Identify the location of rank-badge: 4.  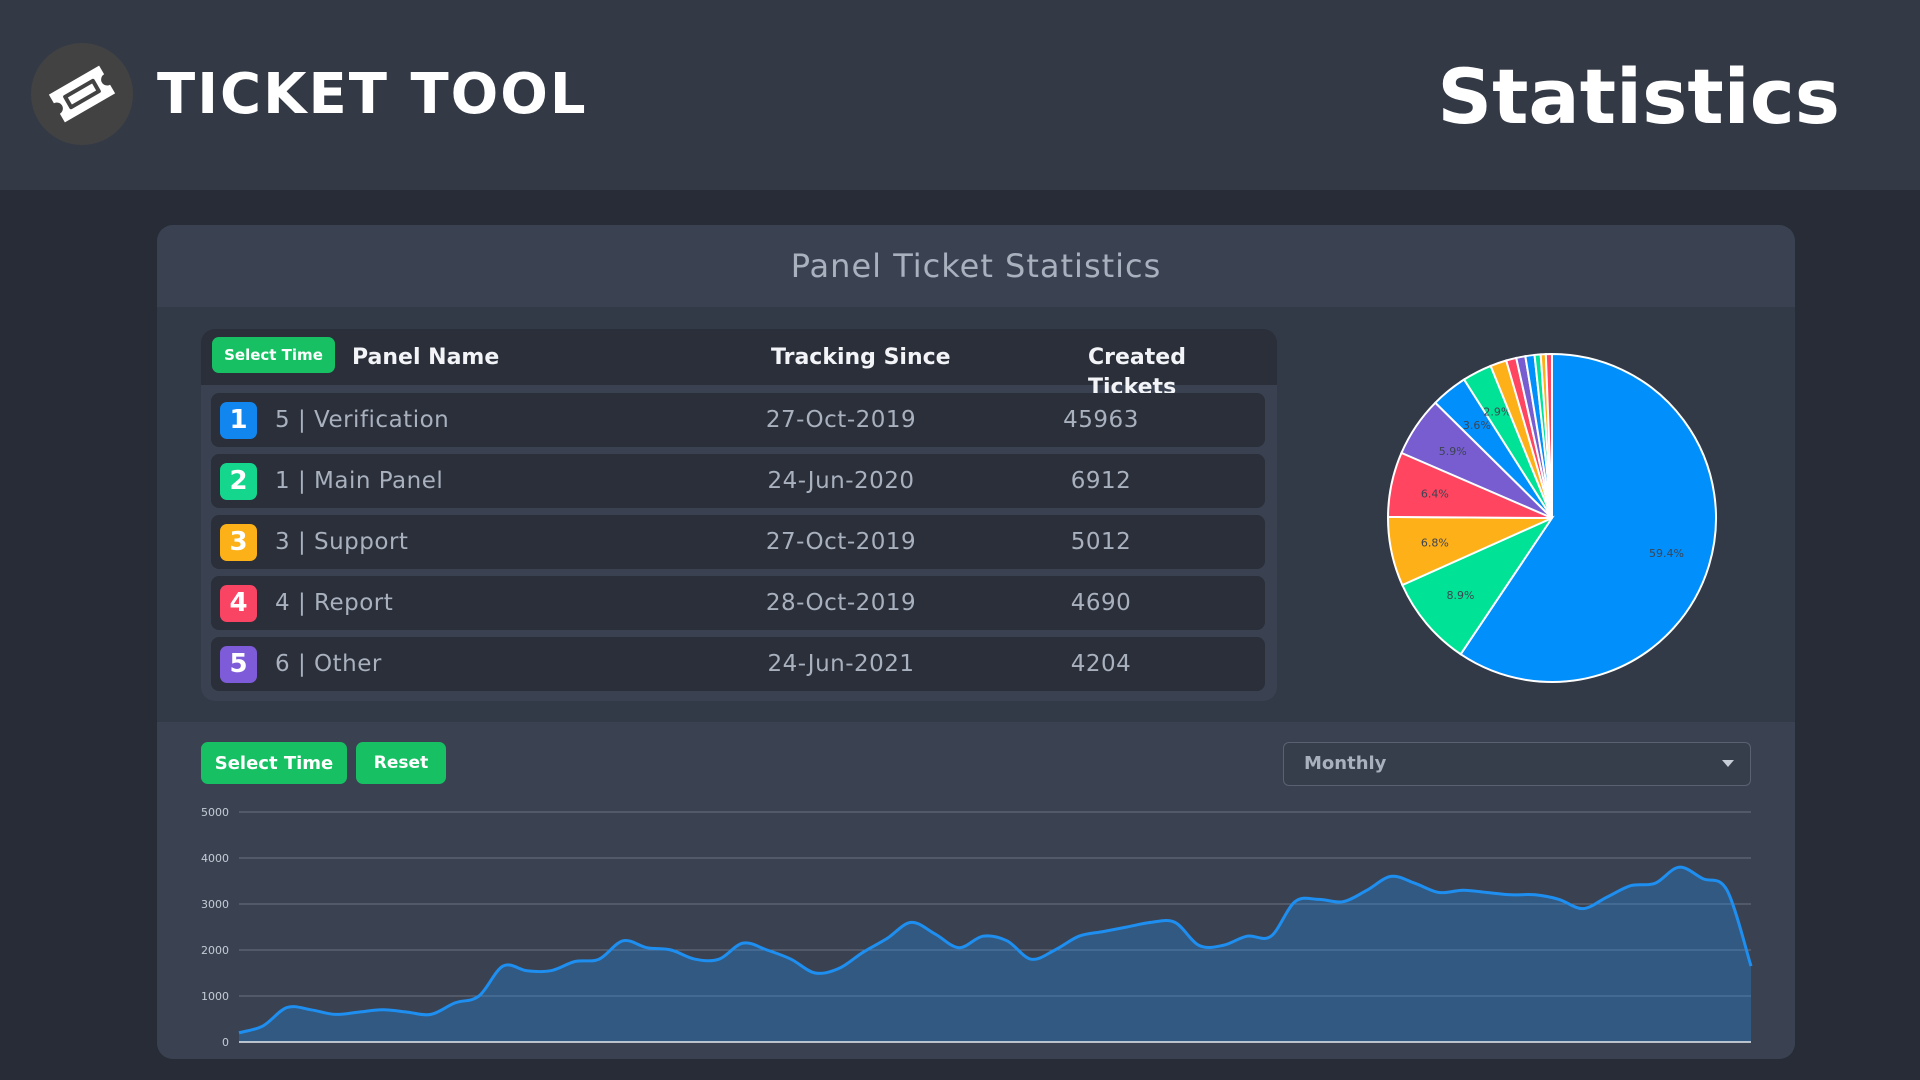
(238, 603).